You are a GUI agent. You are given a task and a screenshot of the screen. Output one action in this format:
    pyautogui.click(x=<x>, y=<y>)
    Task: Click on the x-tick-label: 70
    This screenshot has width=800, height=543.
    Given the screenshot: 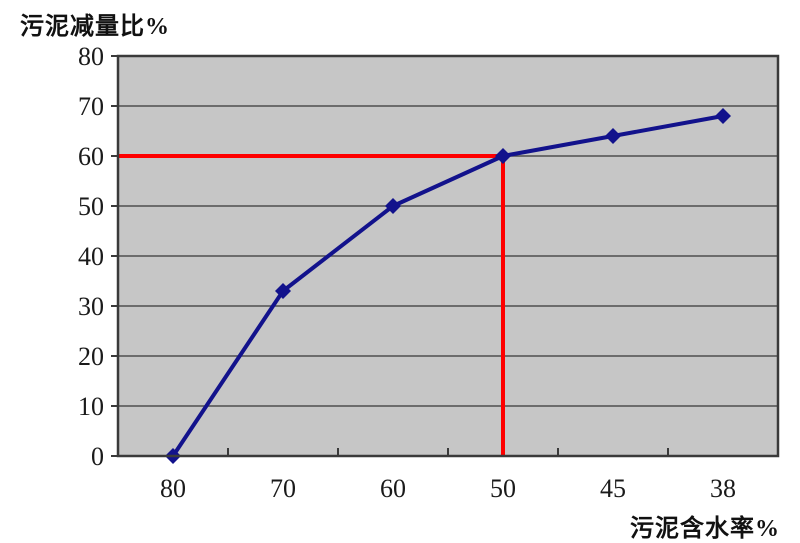 What is the action you would take?
    pyautogui.click(x=283, y=488)
    